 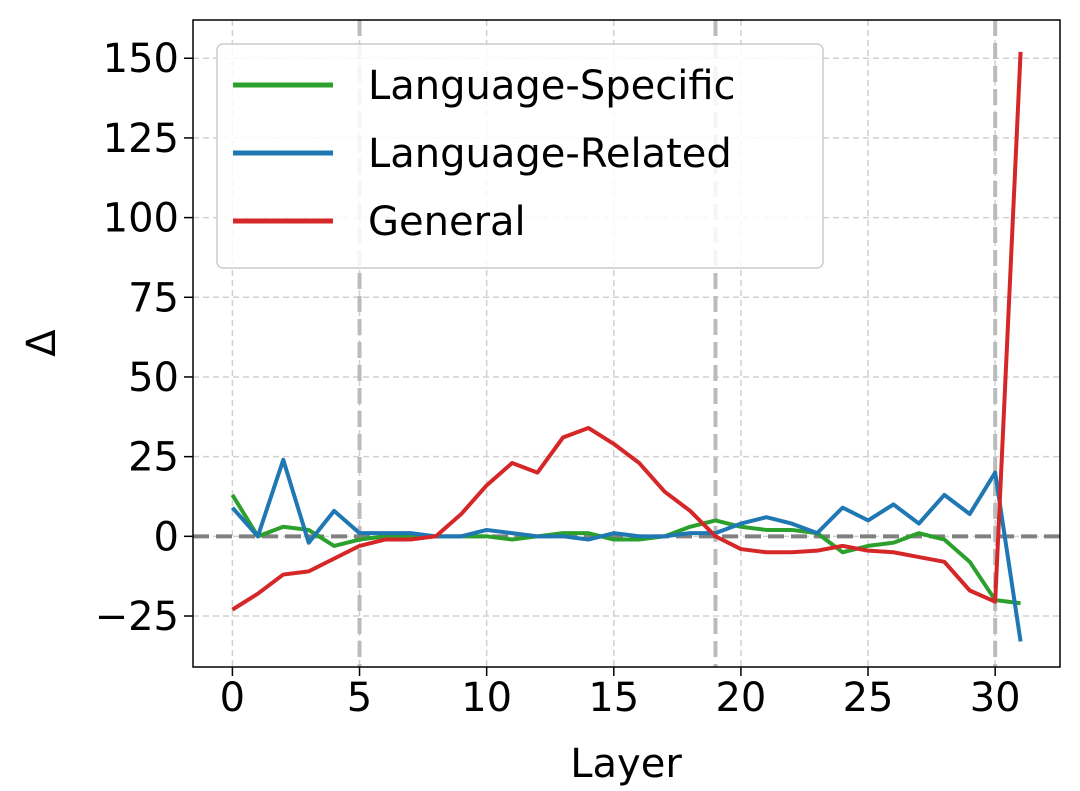 What do you see at coordinates (141, 139) in the screenshot?
I see `y-tick-label: 125` at bounding box center [141, 139].